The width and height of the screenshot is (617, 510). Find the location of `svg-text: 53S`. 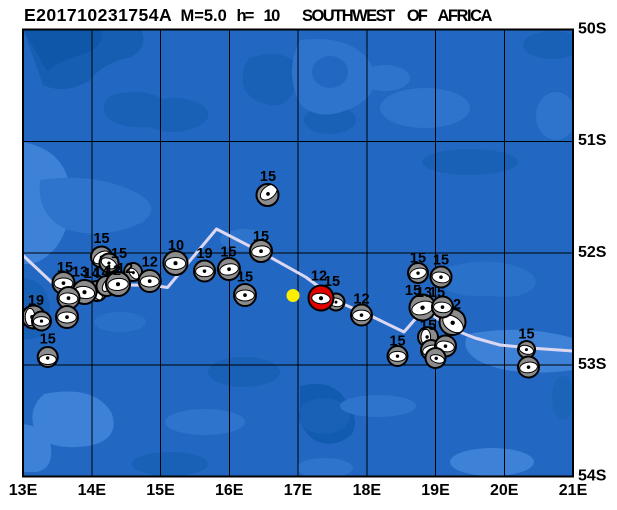

svg-text: 53S is located at coordinates (592, 364).